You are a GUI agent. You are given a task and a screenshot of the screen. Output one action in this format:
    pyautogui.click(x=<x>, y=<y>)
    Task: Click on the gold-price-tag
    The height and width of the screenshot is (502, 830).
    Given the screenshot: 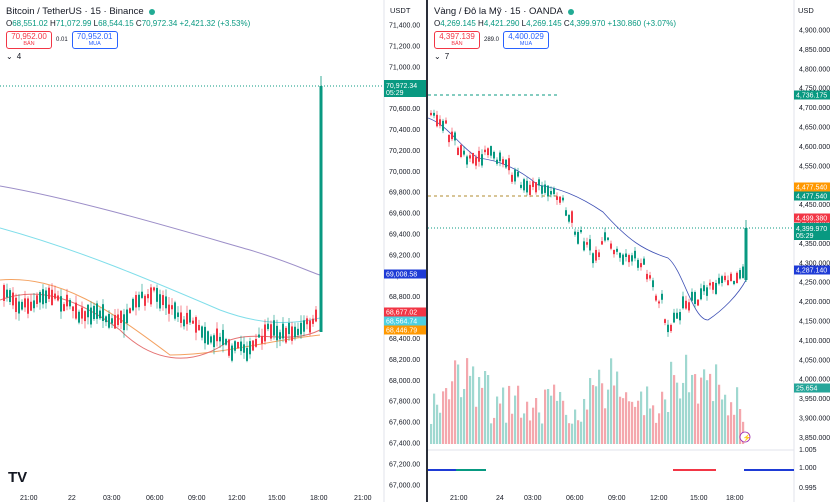 What is the action you would take?
    pyautogui.click(x=812, y=218)
    